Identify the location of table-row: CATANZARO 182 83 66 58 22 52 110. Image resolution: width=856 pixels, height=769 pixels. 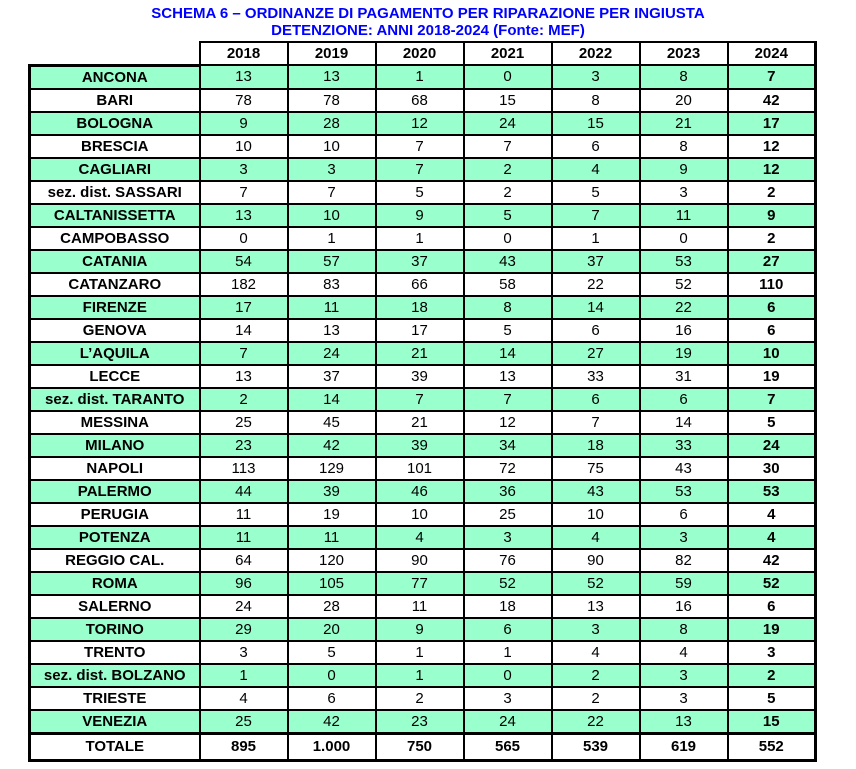
(422, 284).